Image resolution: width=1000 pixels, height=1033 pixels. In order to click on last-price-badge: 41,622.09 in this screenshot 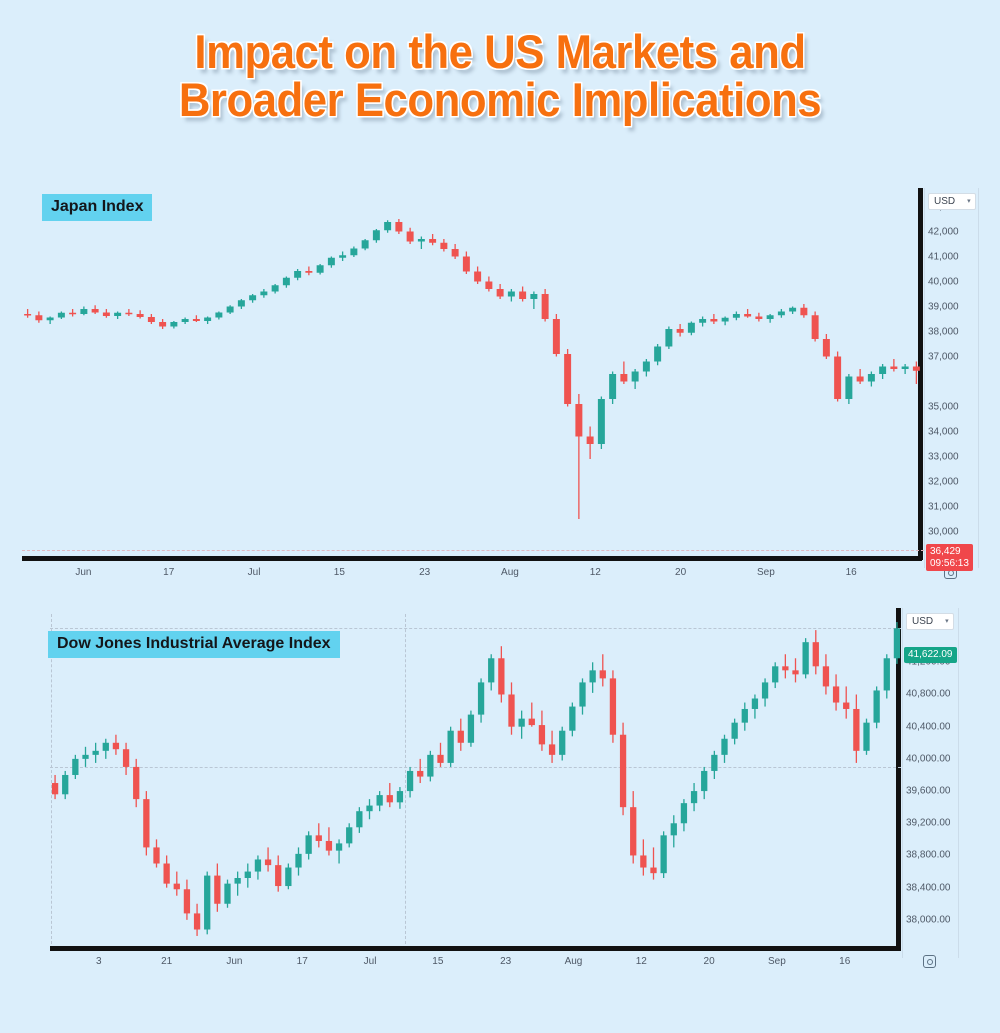, I will do `click(930, 655)`.